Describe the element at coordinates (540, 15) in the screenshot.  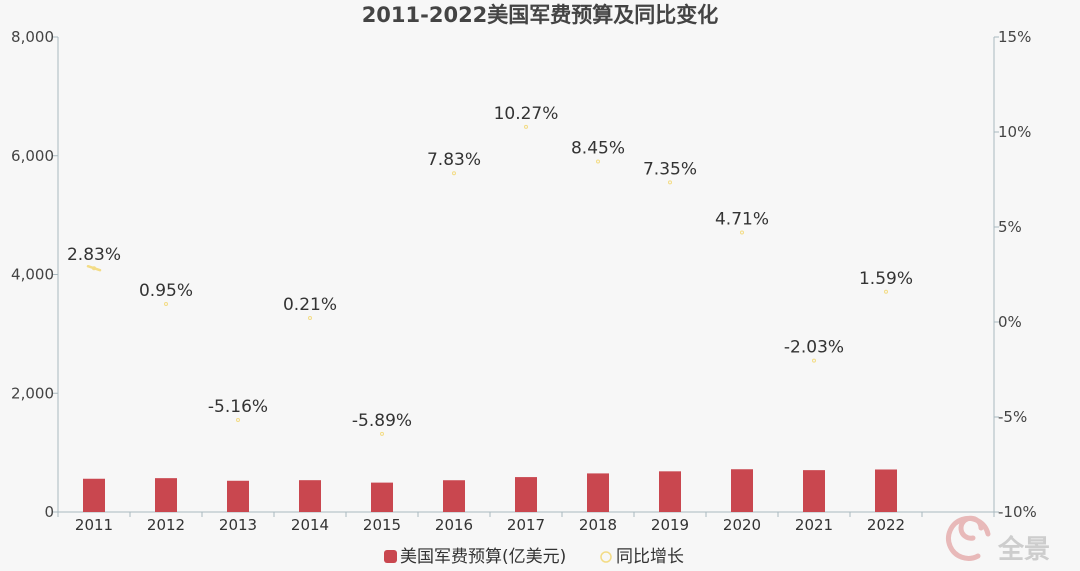
I see `chart-title: 2011-2022美国军费预算及同比变化` at that location.